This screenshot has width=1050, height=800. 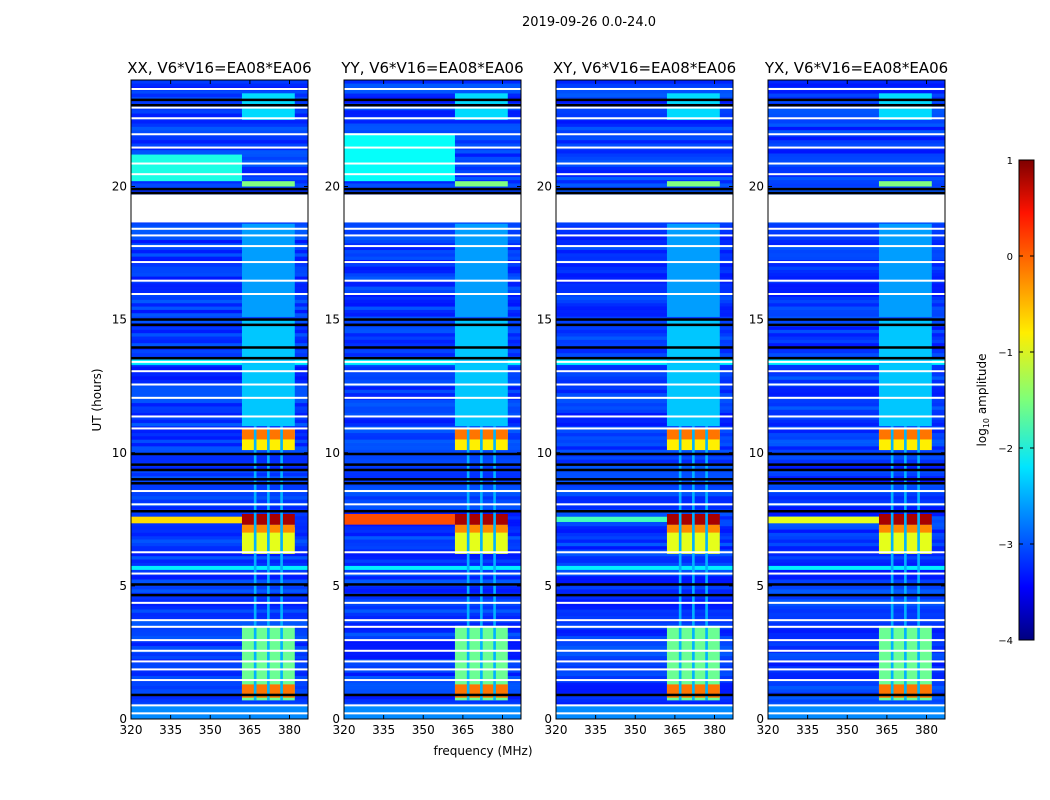 I want to click on x-tick-label: 335, so click(x=595, y=730).